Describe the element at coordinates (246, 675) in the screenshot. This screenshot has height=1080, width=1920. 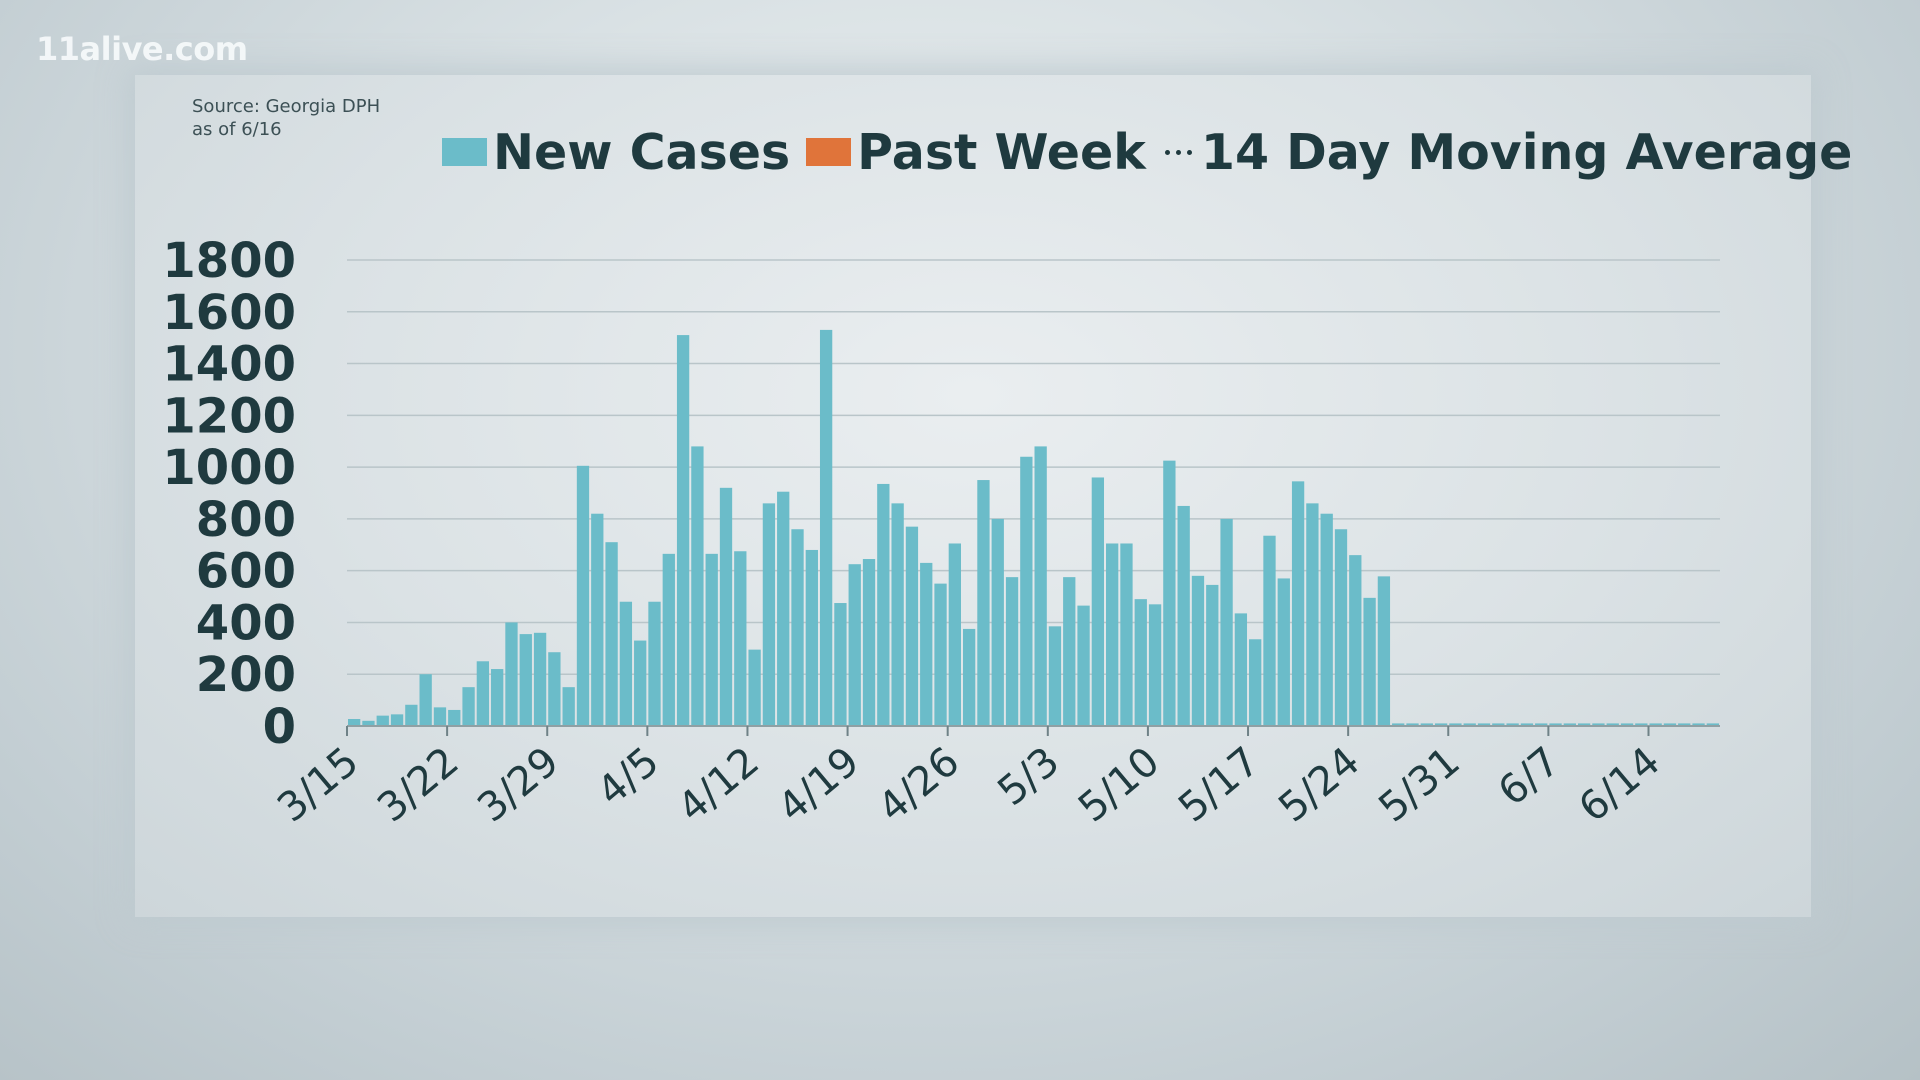
I see `y-tick-label: 200` at that location.